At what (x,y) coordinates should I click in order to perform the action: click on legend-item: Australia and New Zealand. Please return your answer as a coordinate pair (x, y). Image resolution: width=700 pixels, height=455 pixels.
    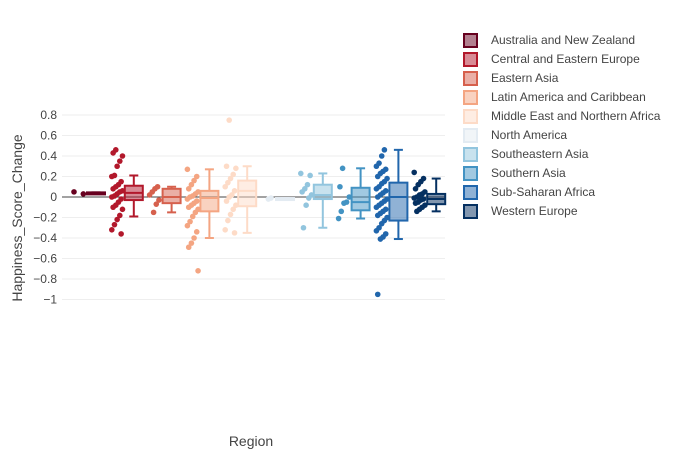
    Looking at the image, I should click on (549, 40).